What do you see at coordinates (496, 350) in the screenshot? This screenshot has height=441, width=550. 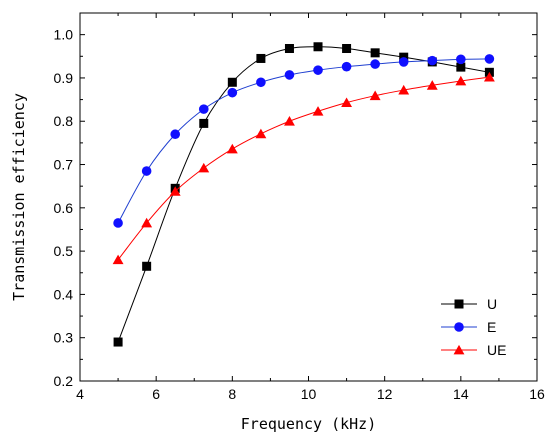 I see `legend-label-ue: UE` at bounding box center [496, 350].